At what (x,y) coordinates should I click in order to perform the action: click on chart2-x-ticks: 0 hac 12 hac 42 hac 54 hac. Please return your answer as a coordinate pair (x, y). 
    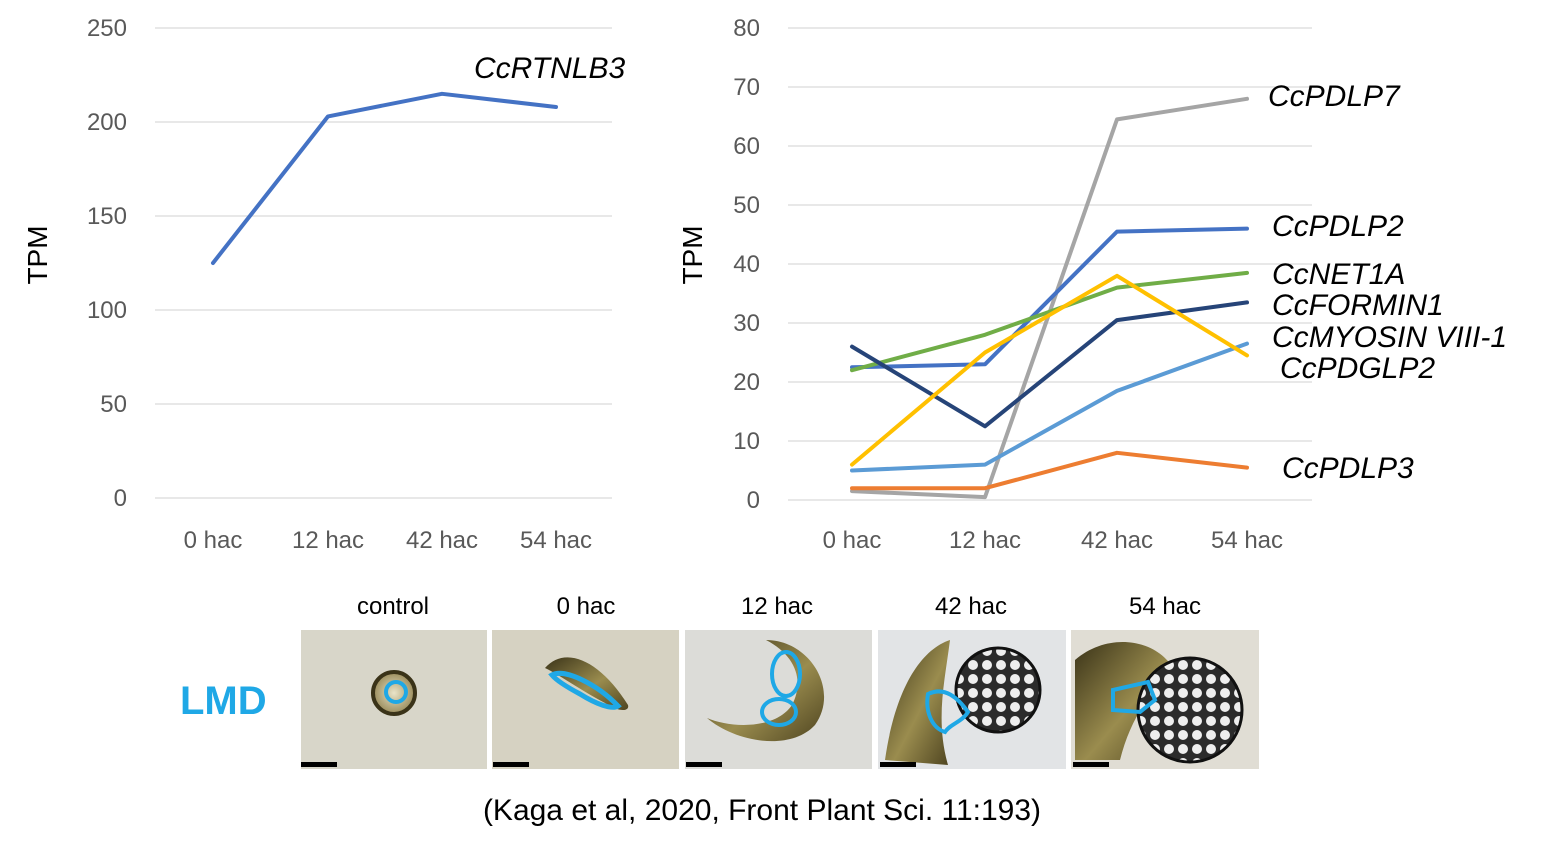
    Looking at the image, I should click on (1053, 540).